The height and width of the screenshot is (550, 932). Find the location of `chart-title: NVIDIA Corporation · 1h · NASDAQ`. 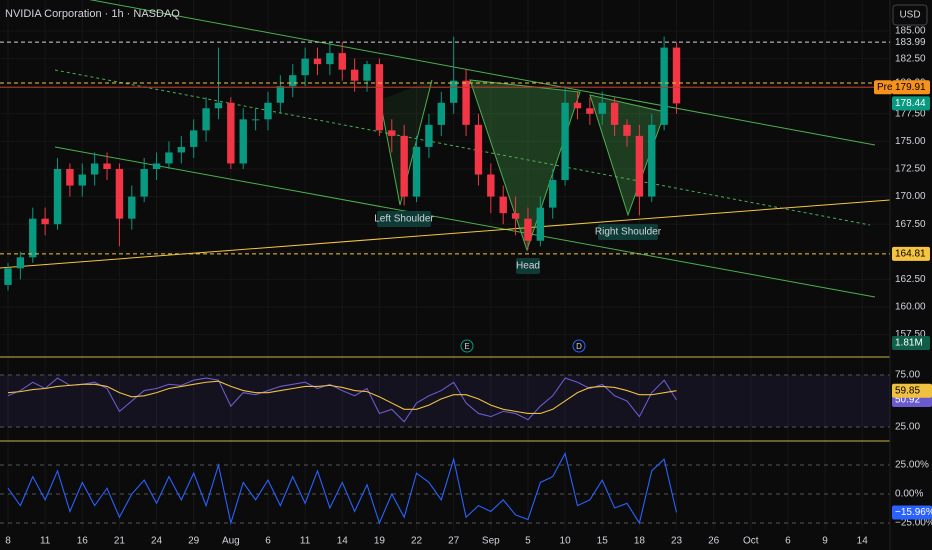

chart-title: NVIDIA Corporation · 1h · NASDAQ is located at coordinates (92, 14).